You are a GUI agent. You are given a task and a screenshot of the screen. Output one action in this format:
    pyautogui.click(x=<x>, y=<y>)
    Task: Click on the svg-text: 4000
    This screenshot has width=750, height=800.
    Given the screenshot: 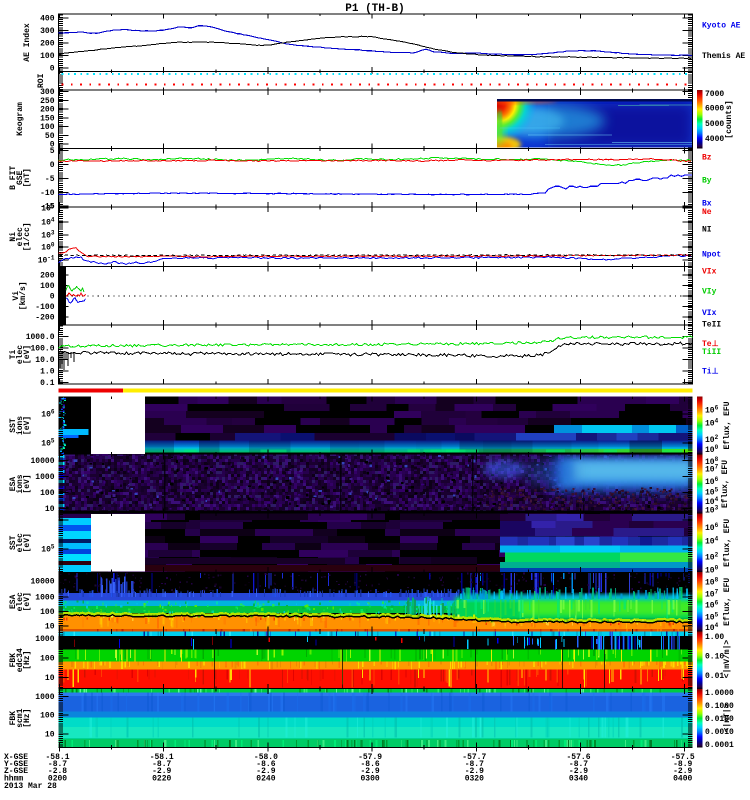 What is the action you would take?
    pyautogui.click(x=714, y=139)
    